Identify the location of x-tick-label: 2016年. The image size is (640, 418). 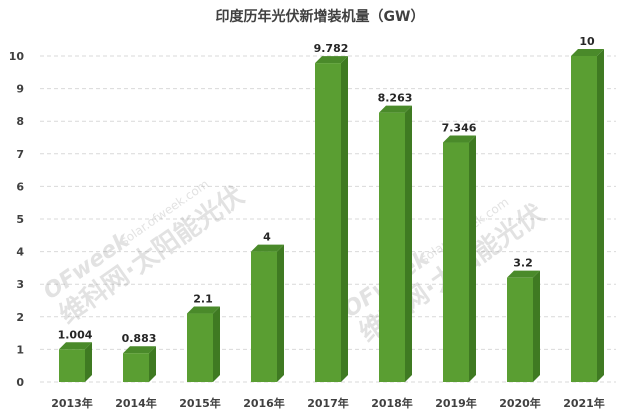
(264, 403).